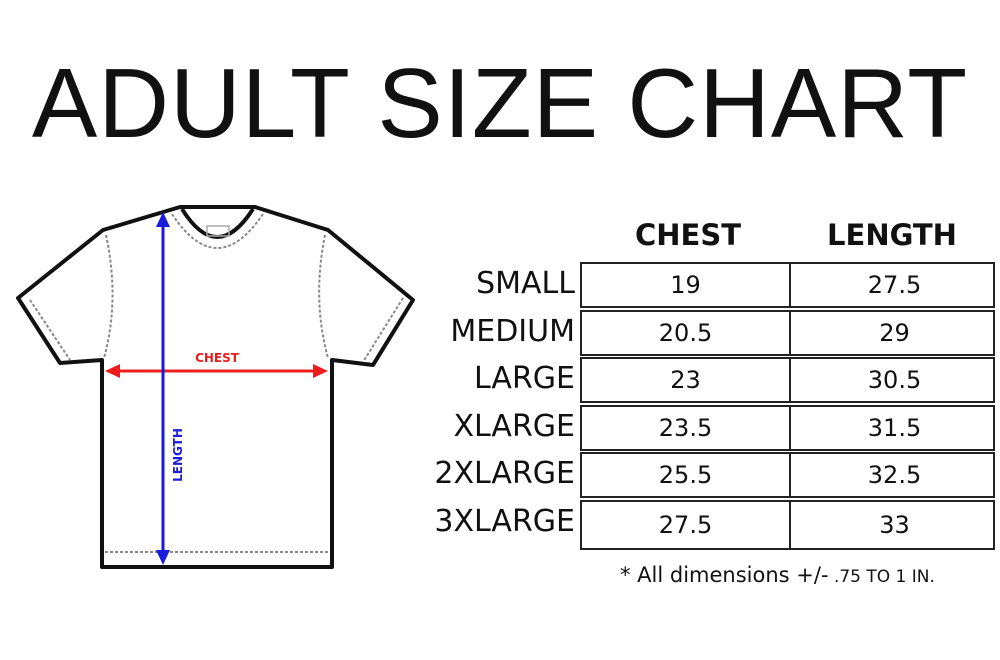 Image resolution: width=1000 pixels, height=660 pixels. Describe the element at coordinates (504, 521) in the screenshot. I see `row-label-size: 3XLARGE` at that location.